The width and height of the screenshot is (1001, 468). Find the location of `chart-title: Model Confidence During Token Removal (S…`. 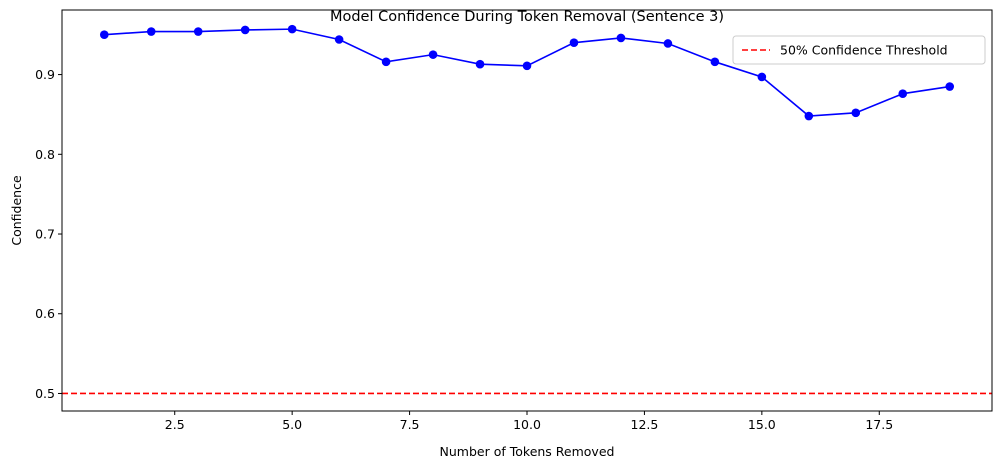

chart-title: Model Confidence During Token Removal (S… is located at coordinates (527, 17).